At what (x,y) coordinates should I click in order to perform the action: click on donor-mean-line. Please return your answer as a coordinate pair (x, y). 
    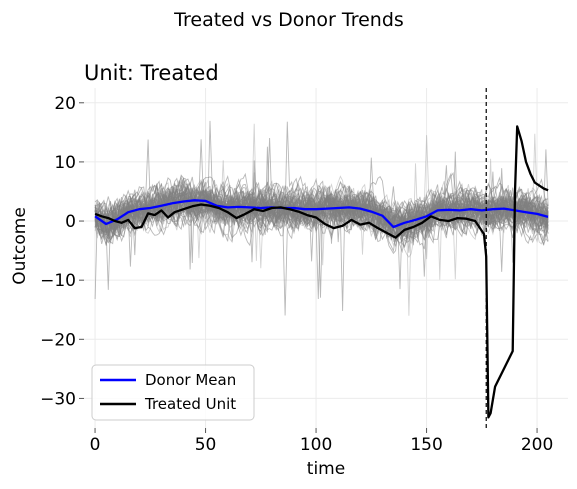
    Looking at the image, I should click on (321, 214).